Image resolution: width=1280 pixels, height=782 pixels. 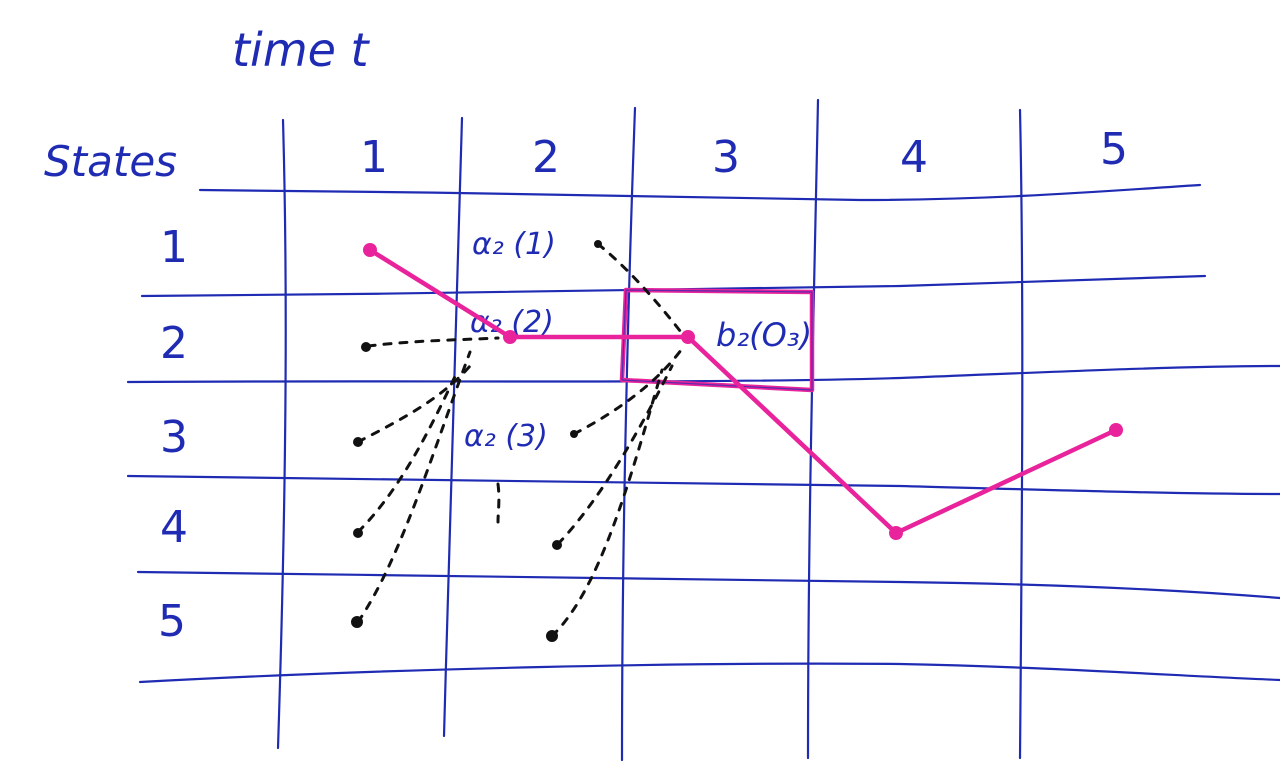 What do you see at coordinates (174, 343) in the screenshot?
I see `state-label-2: 2` at bounding box center [174, 343].